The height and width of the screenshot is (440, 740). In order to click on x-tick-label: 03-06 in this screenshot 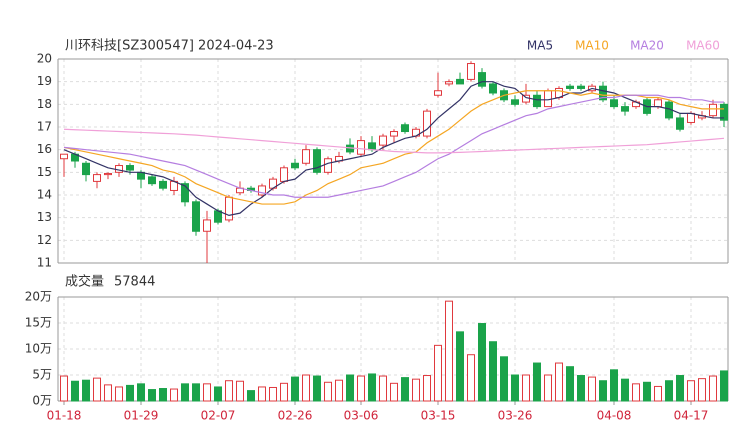, I will do `click(361, 416)`.